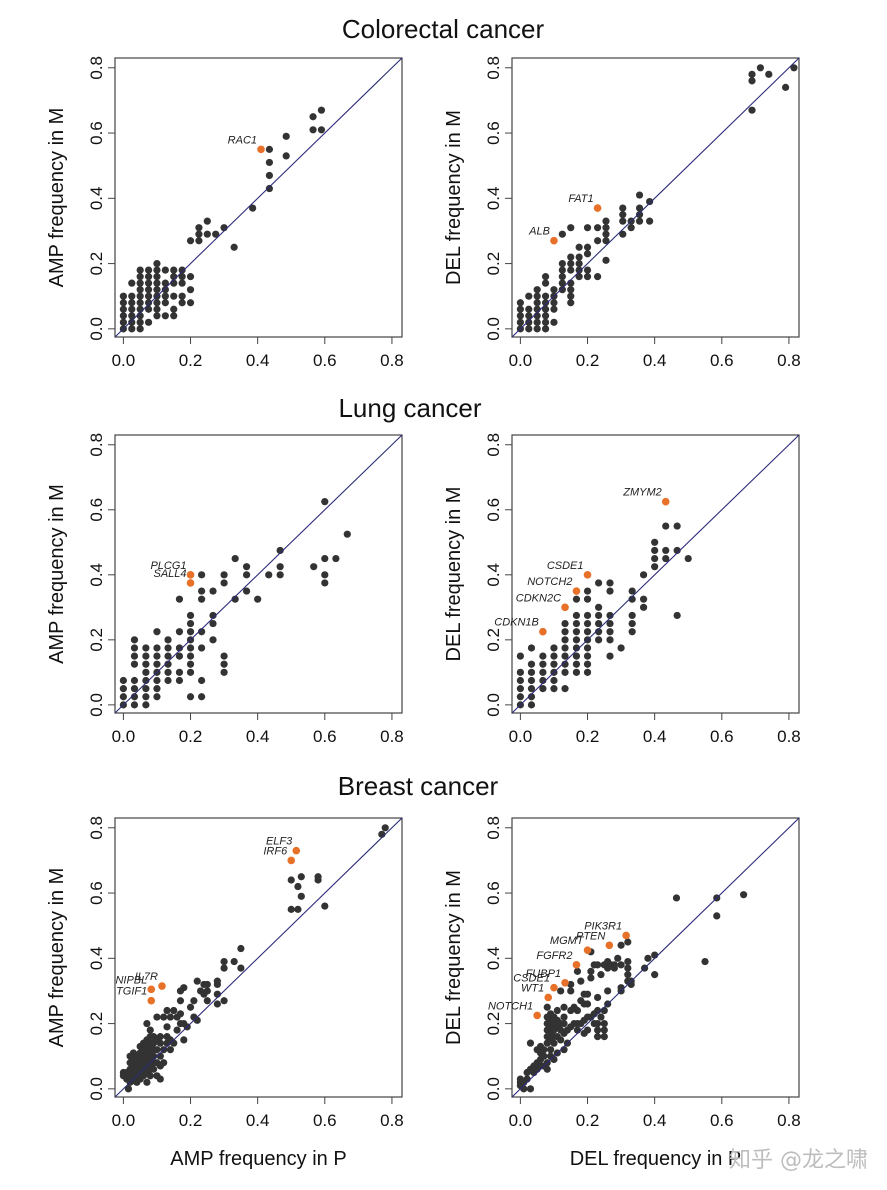 This screenshot has height=1190, width=887. Describe the element at coordinates (96, 329) in the screenshot. I see `y-tick-label: 0.0` at that location.